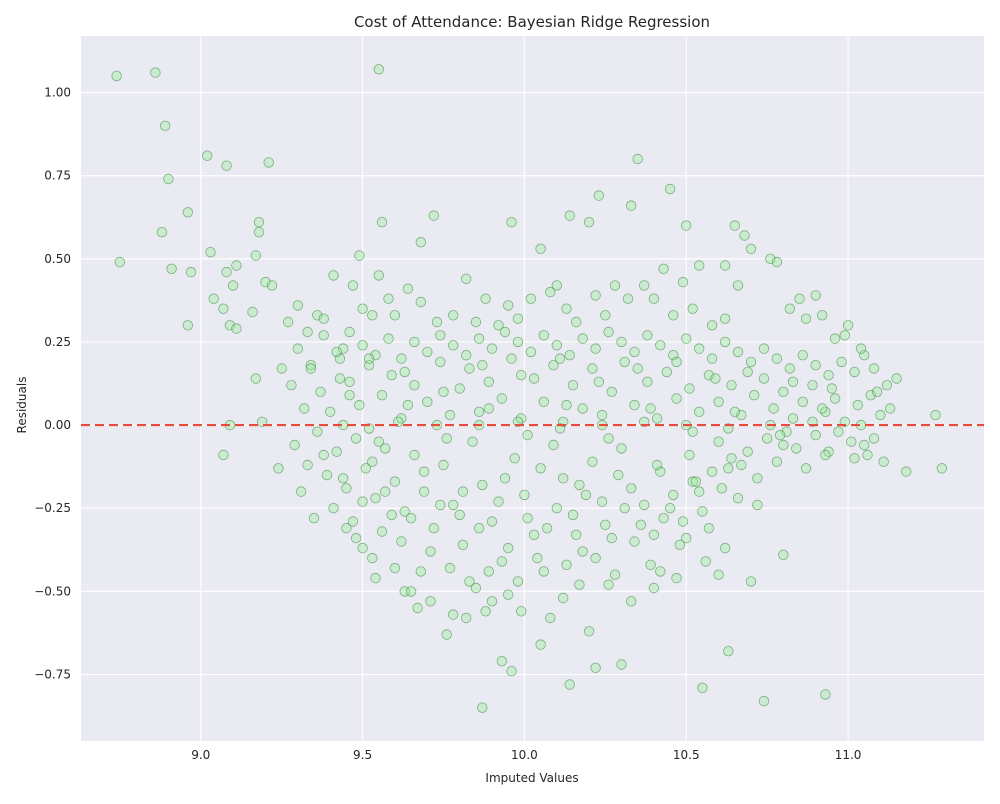 The width and height of the screenshot is (1000, 804). What do you see at coordinates (57, 342) in the screenshot?
I see `y-tick-label: 0.25` at bounding box center [57, 342].